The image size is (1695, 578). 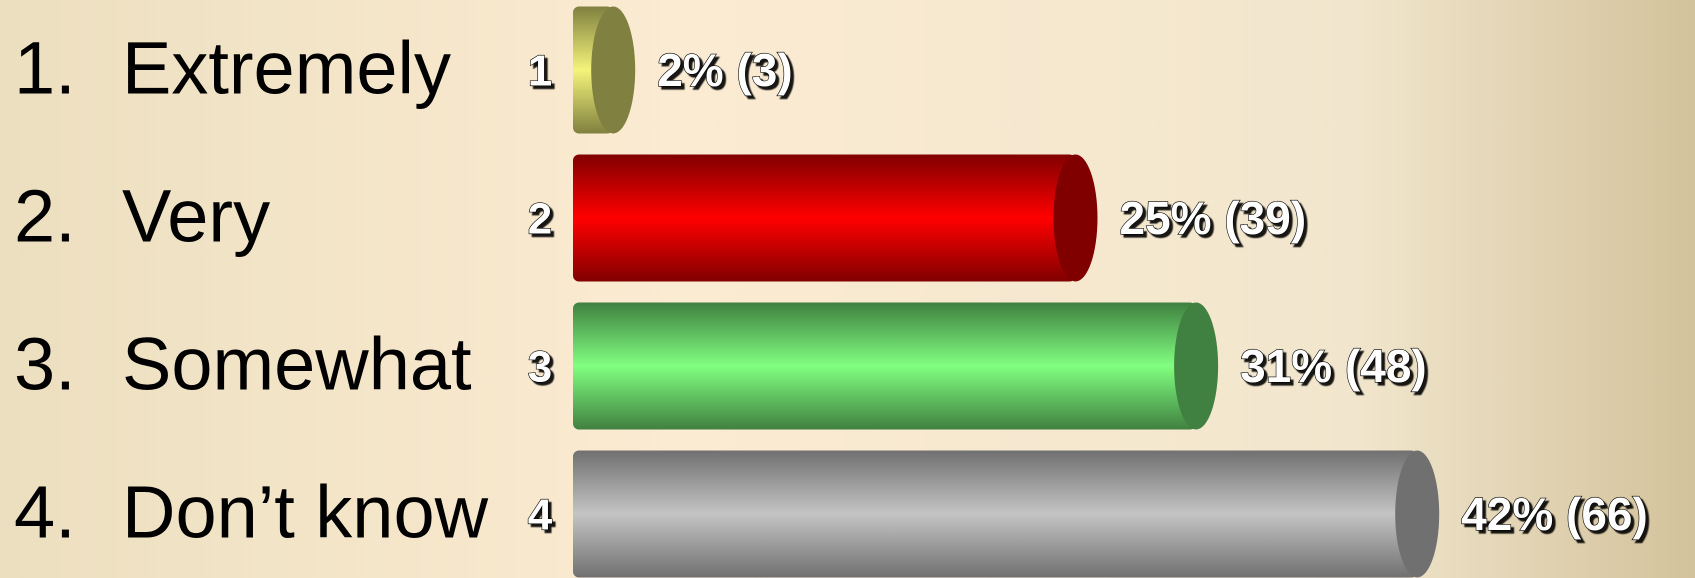 I want to click on option-text: Extremely, so click(x=286, y=68).